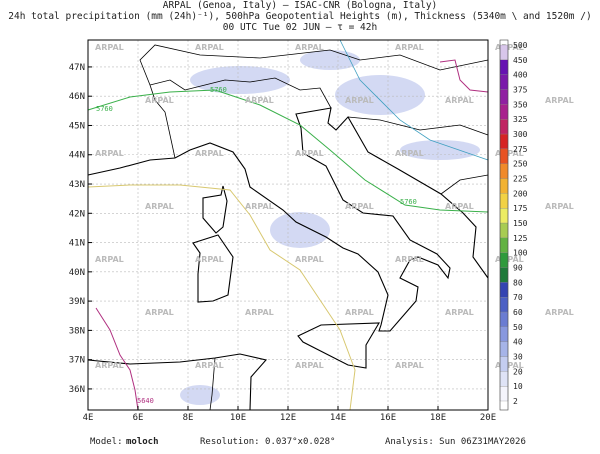 This screenshot has width=600, height=454. What do you see at coordinates (77, 361) in the screenshot?
I see `lat-tick-label: 37N` at bounding box center [77, 361].